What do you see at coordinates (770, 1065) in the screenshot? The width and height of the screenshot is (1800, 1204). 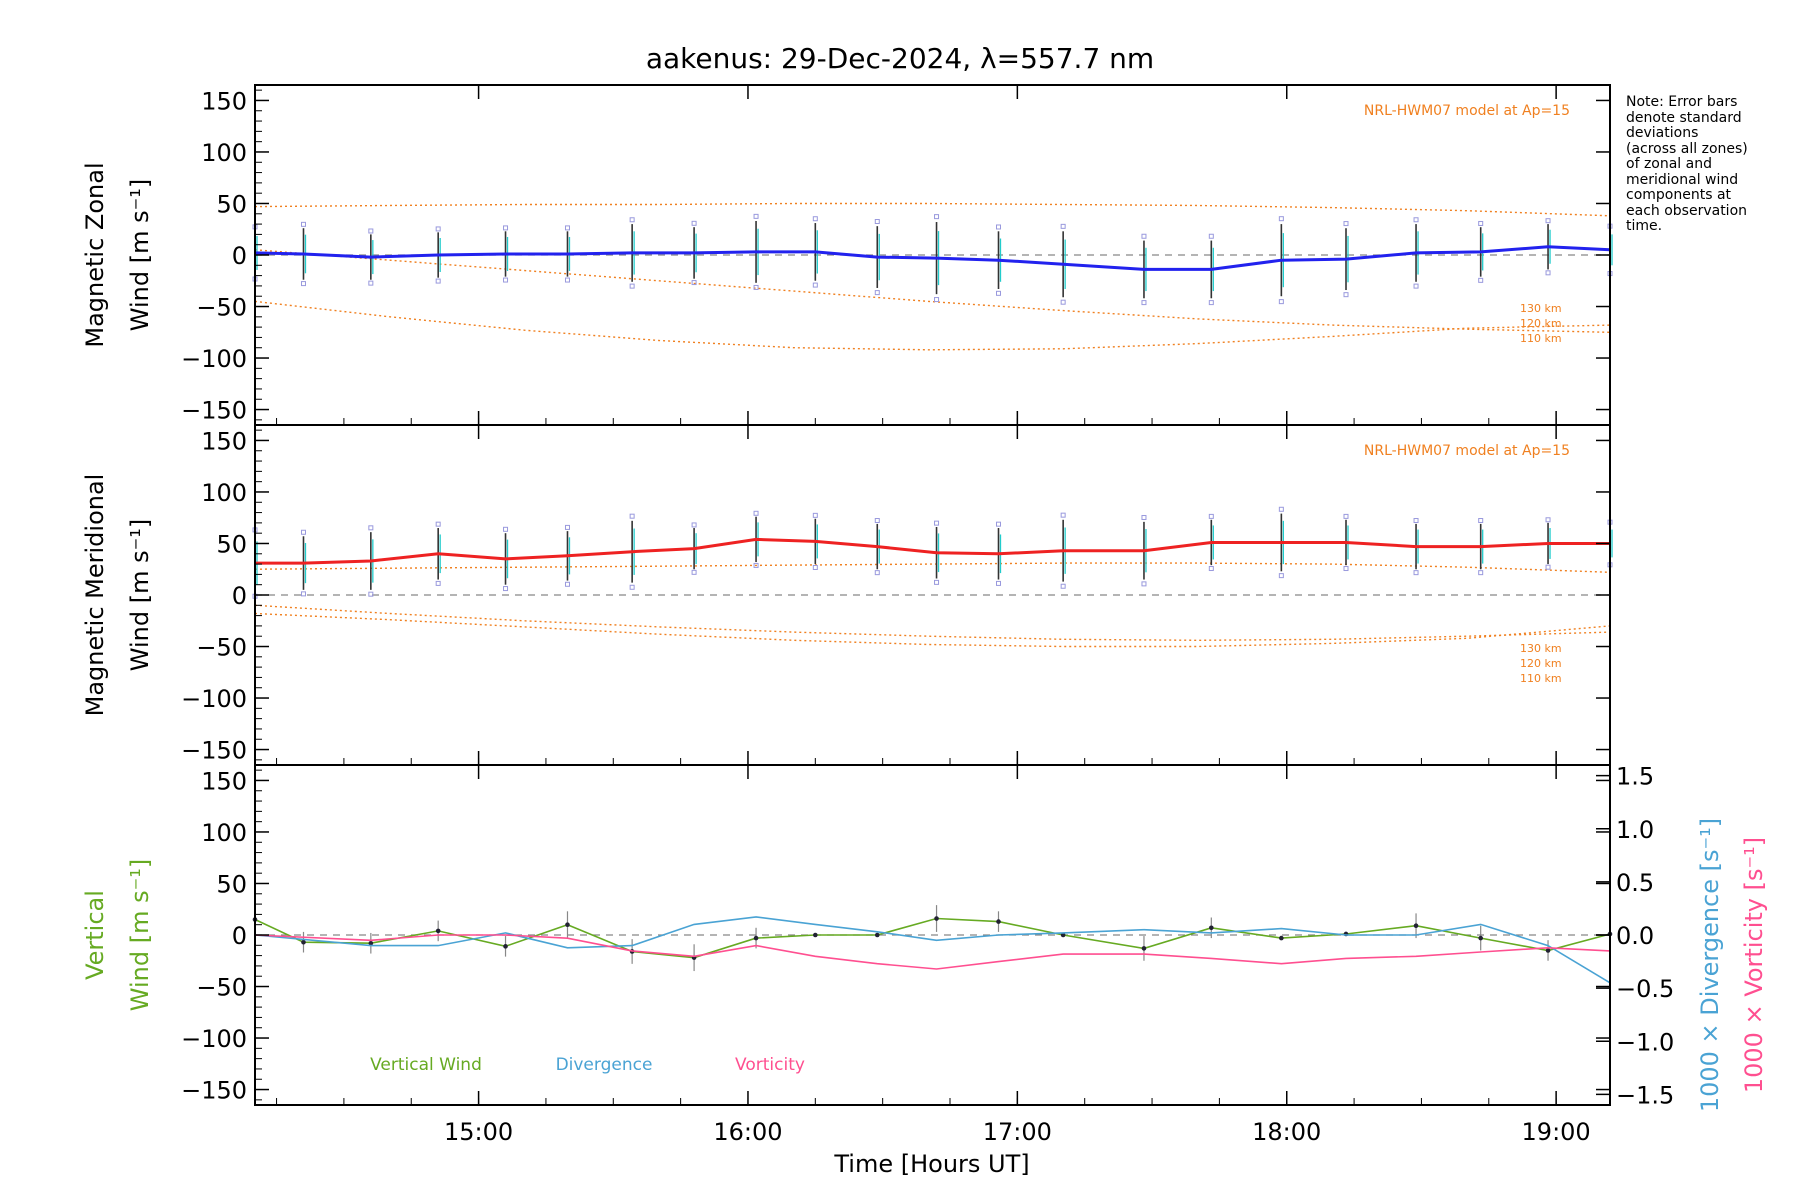 I see `legend-entry: Vorticity` at bounding box center [770, 1065].